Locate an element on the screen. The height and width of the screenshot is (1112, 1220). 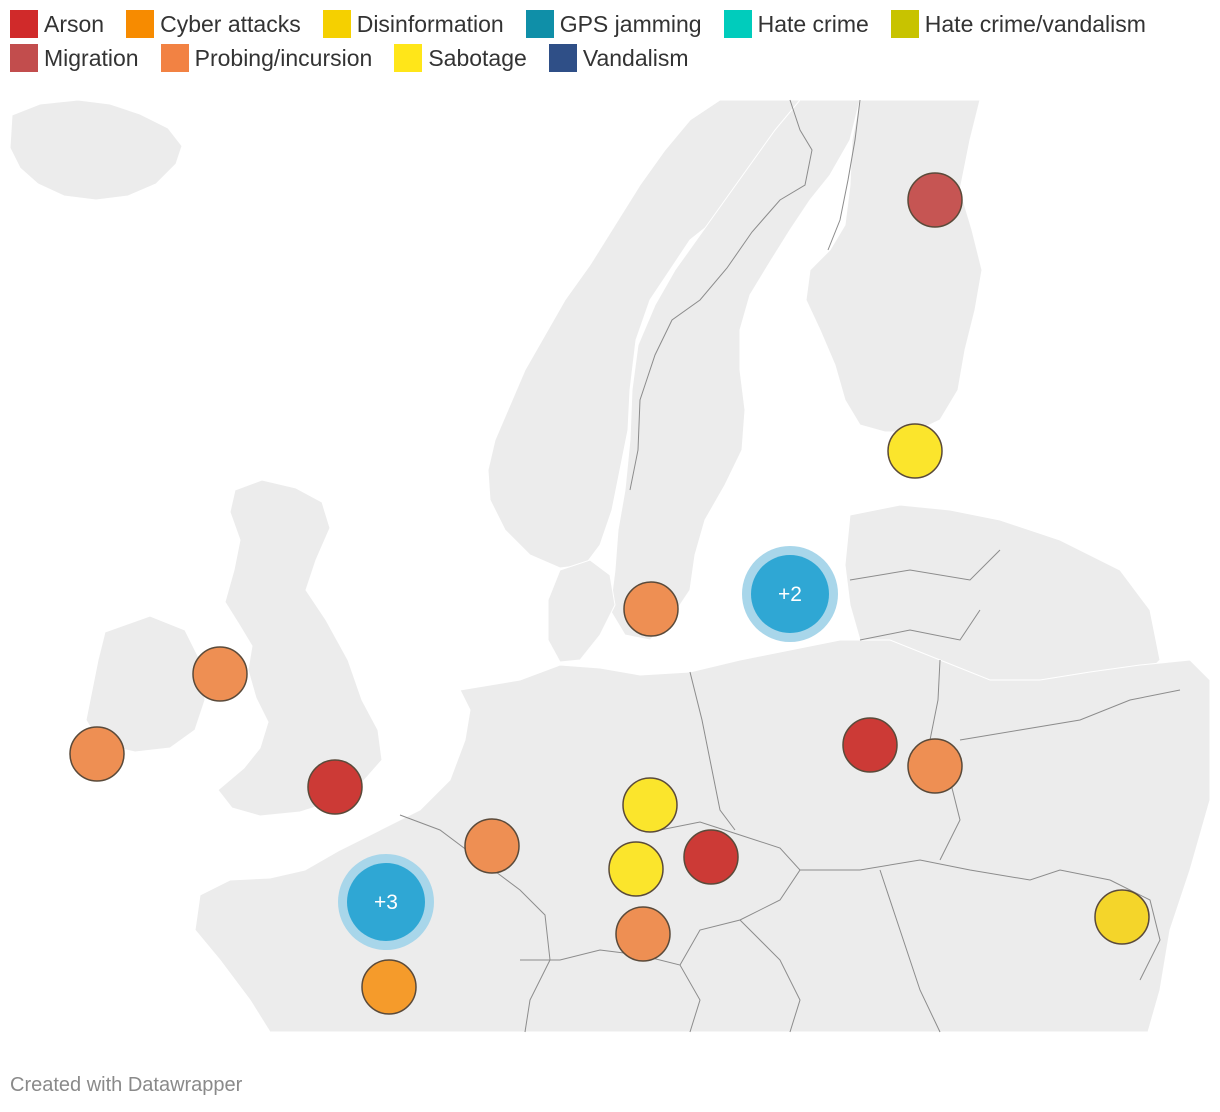
border-moldova is located at coordinates (1135, 930).